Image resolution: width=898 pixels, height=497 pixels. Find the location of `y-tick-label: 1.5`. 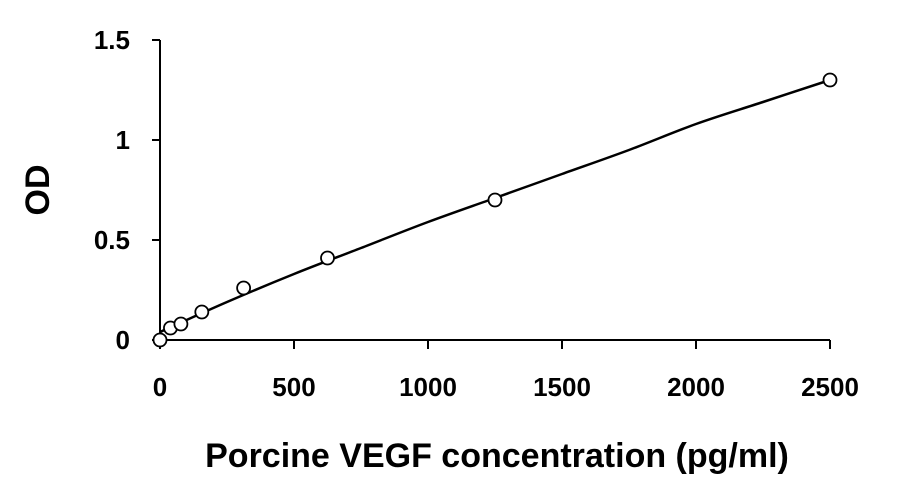

y-tick-label: 1.5 is located at coordinates (112, 40).